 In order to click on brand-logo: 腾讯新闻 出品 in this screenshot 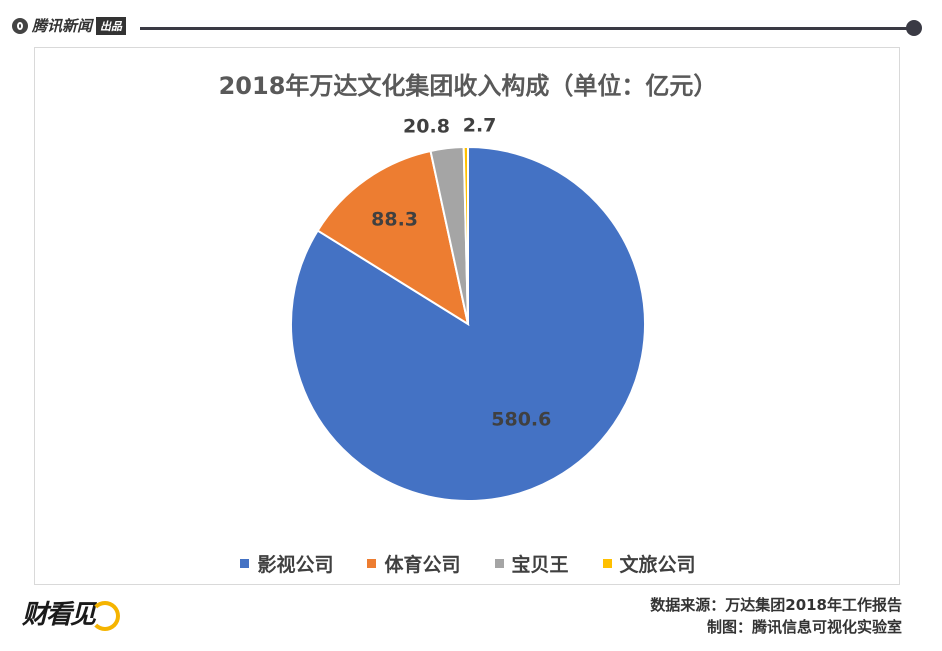, I will do `click(69, 25)`.